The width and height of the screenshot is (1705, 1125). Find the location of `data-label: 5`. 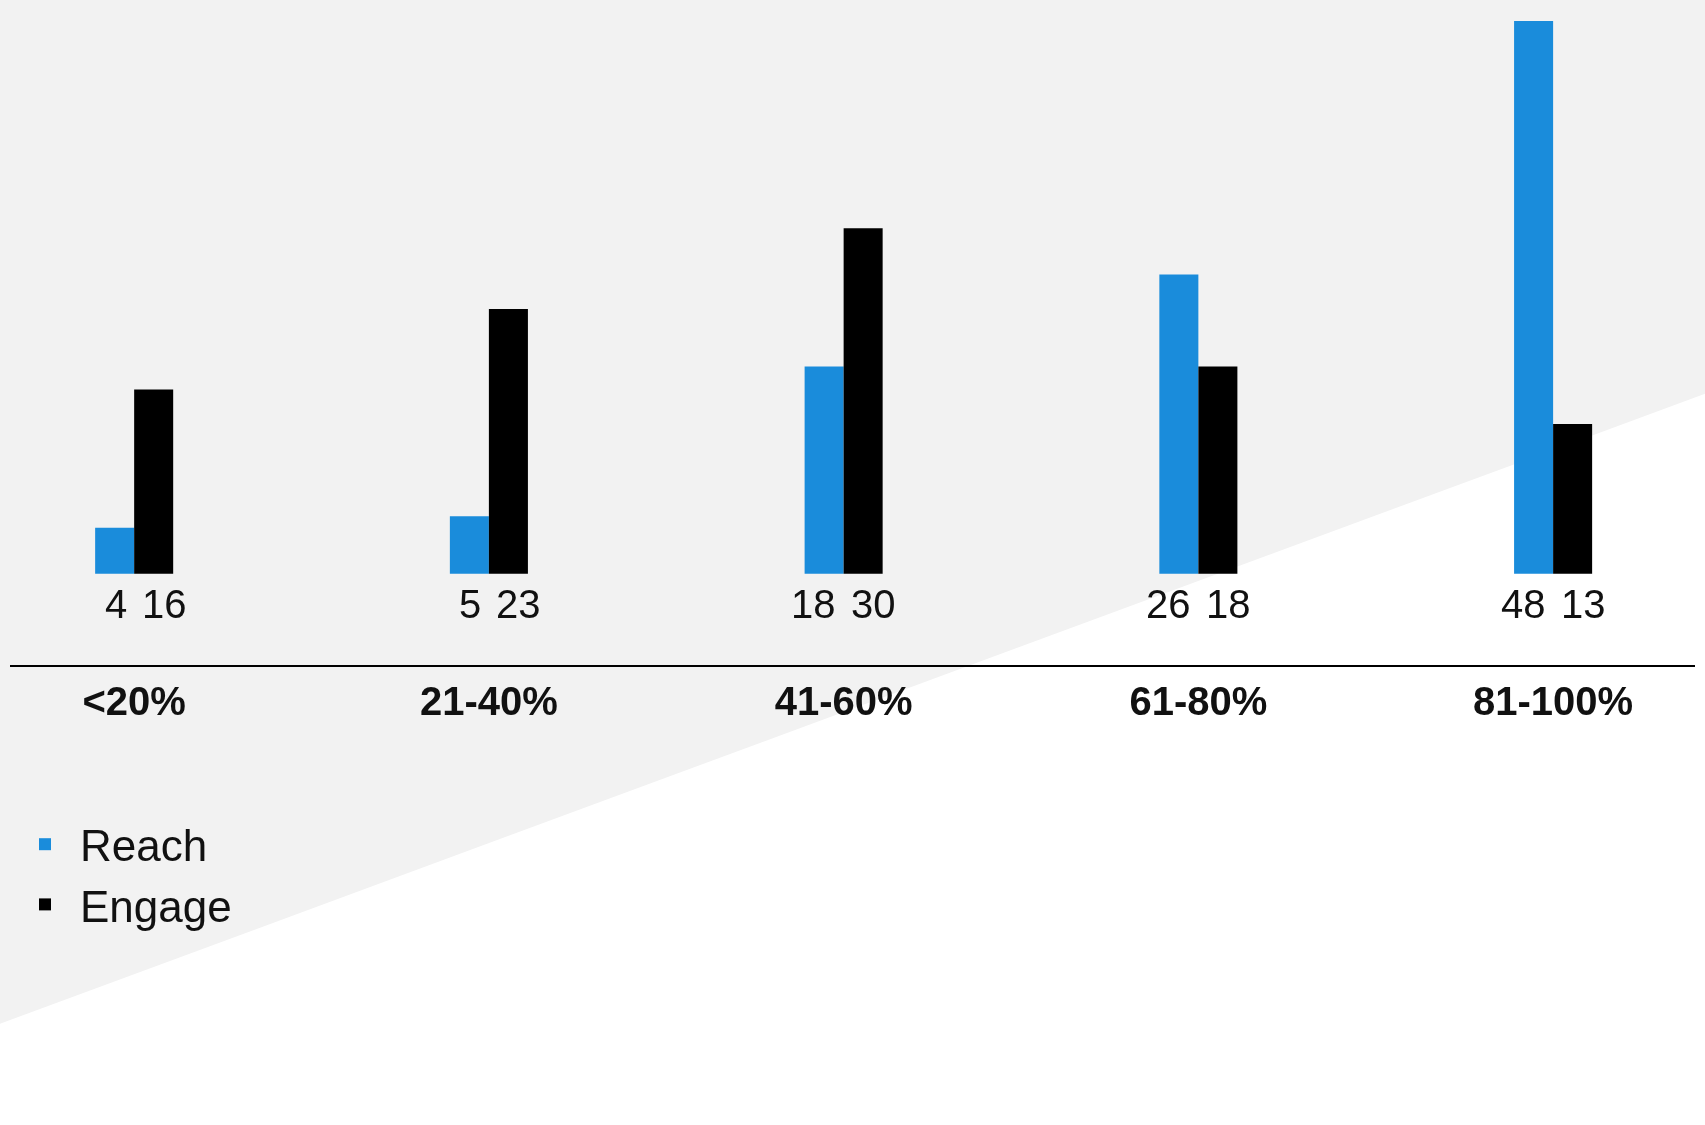

data-label: 5 is located at coordinates (470, 604).